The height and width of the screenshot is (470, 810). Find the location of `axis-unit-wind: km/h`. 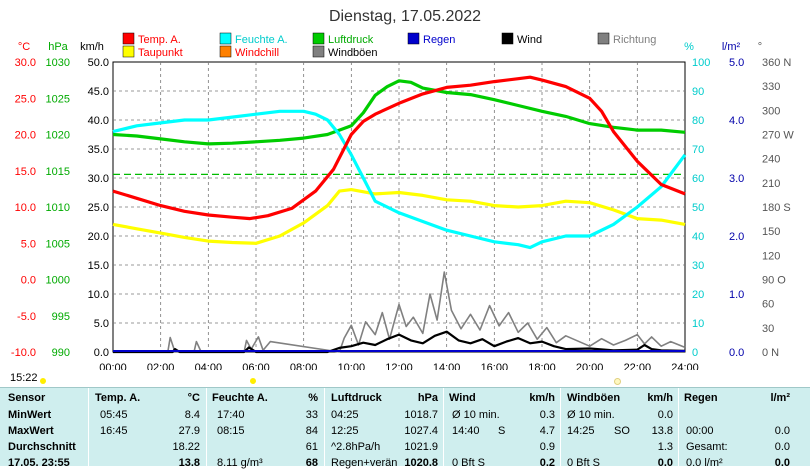

axis-unit-wind: km/h is located at coordinates (92, 47).